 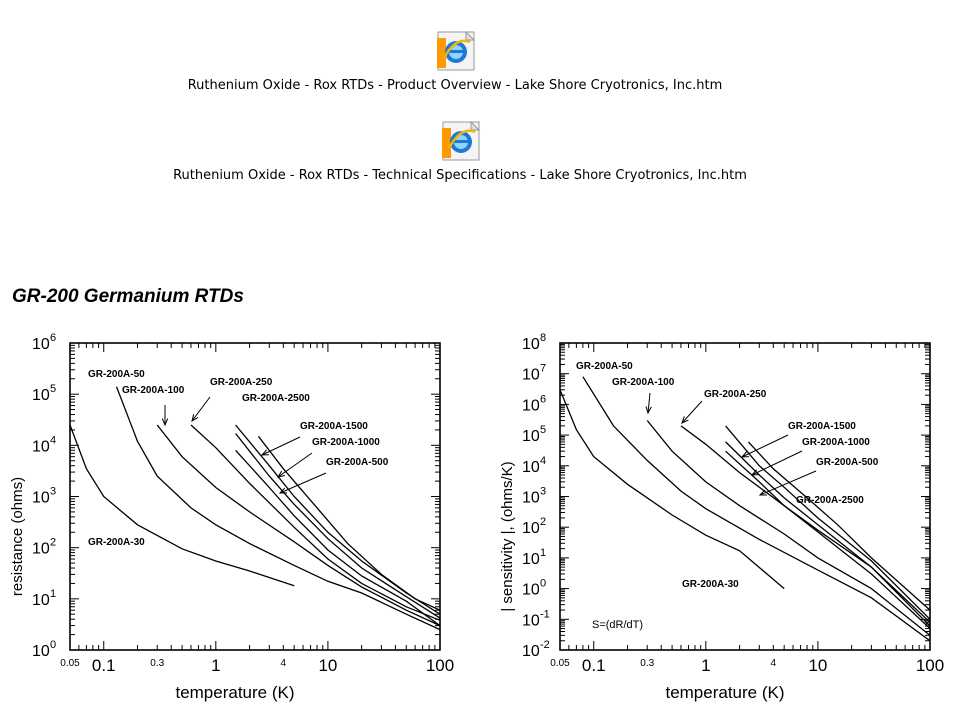 I want to click on y-axis-label: | sensitivity |, (ohms/K), so click(x=507, y=536).